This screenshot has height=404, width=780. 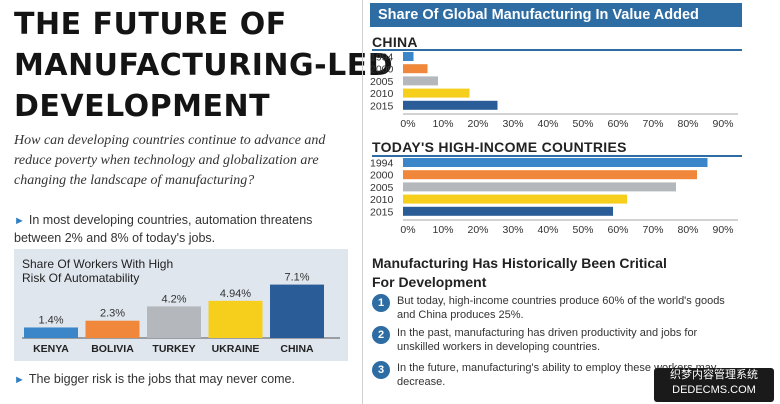 I want to click on column-divider, so click(x=362, y=202).